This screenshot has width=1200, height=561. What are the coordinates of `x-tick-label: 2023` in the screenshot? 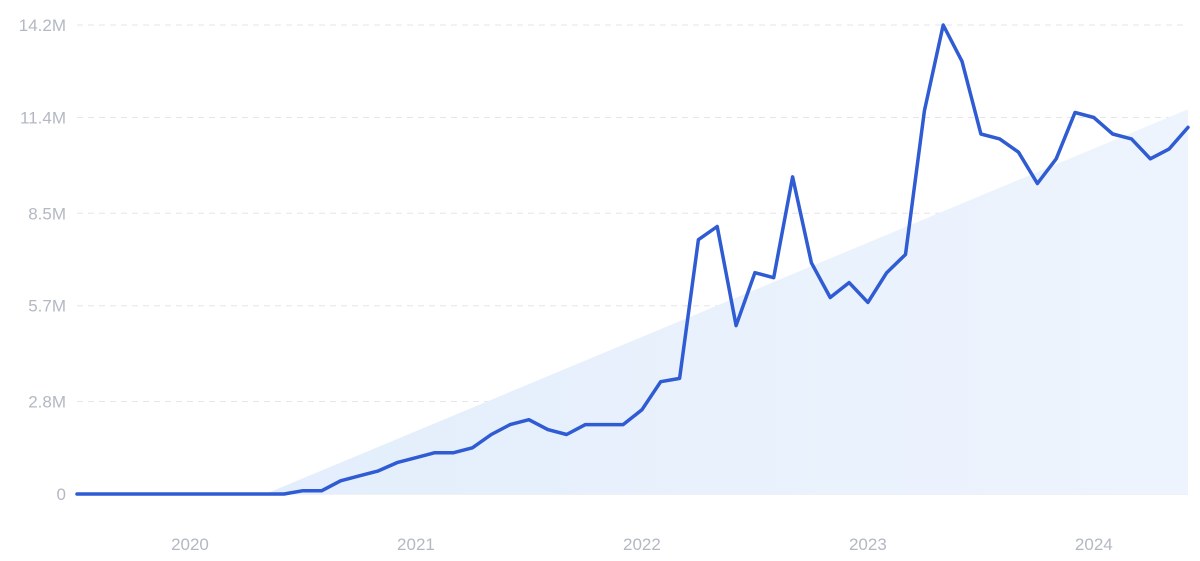 It's located at (868, 544).